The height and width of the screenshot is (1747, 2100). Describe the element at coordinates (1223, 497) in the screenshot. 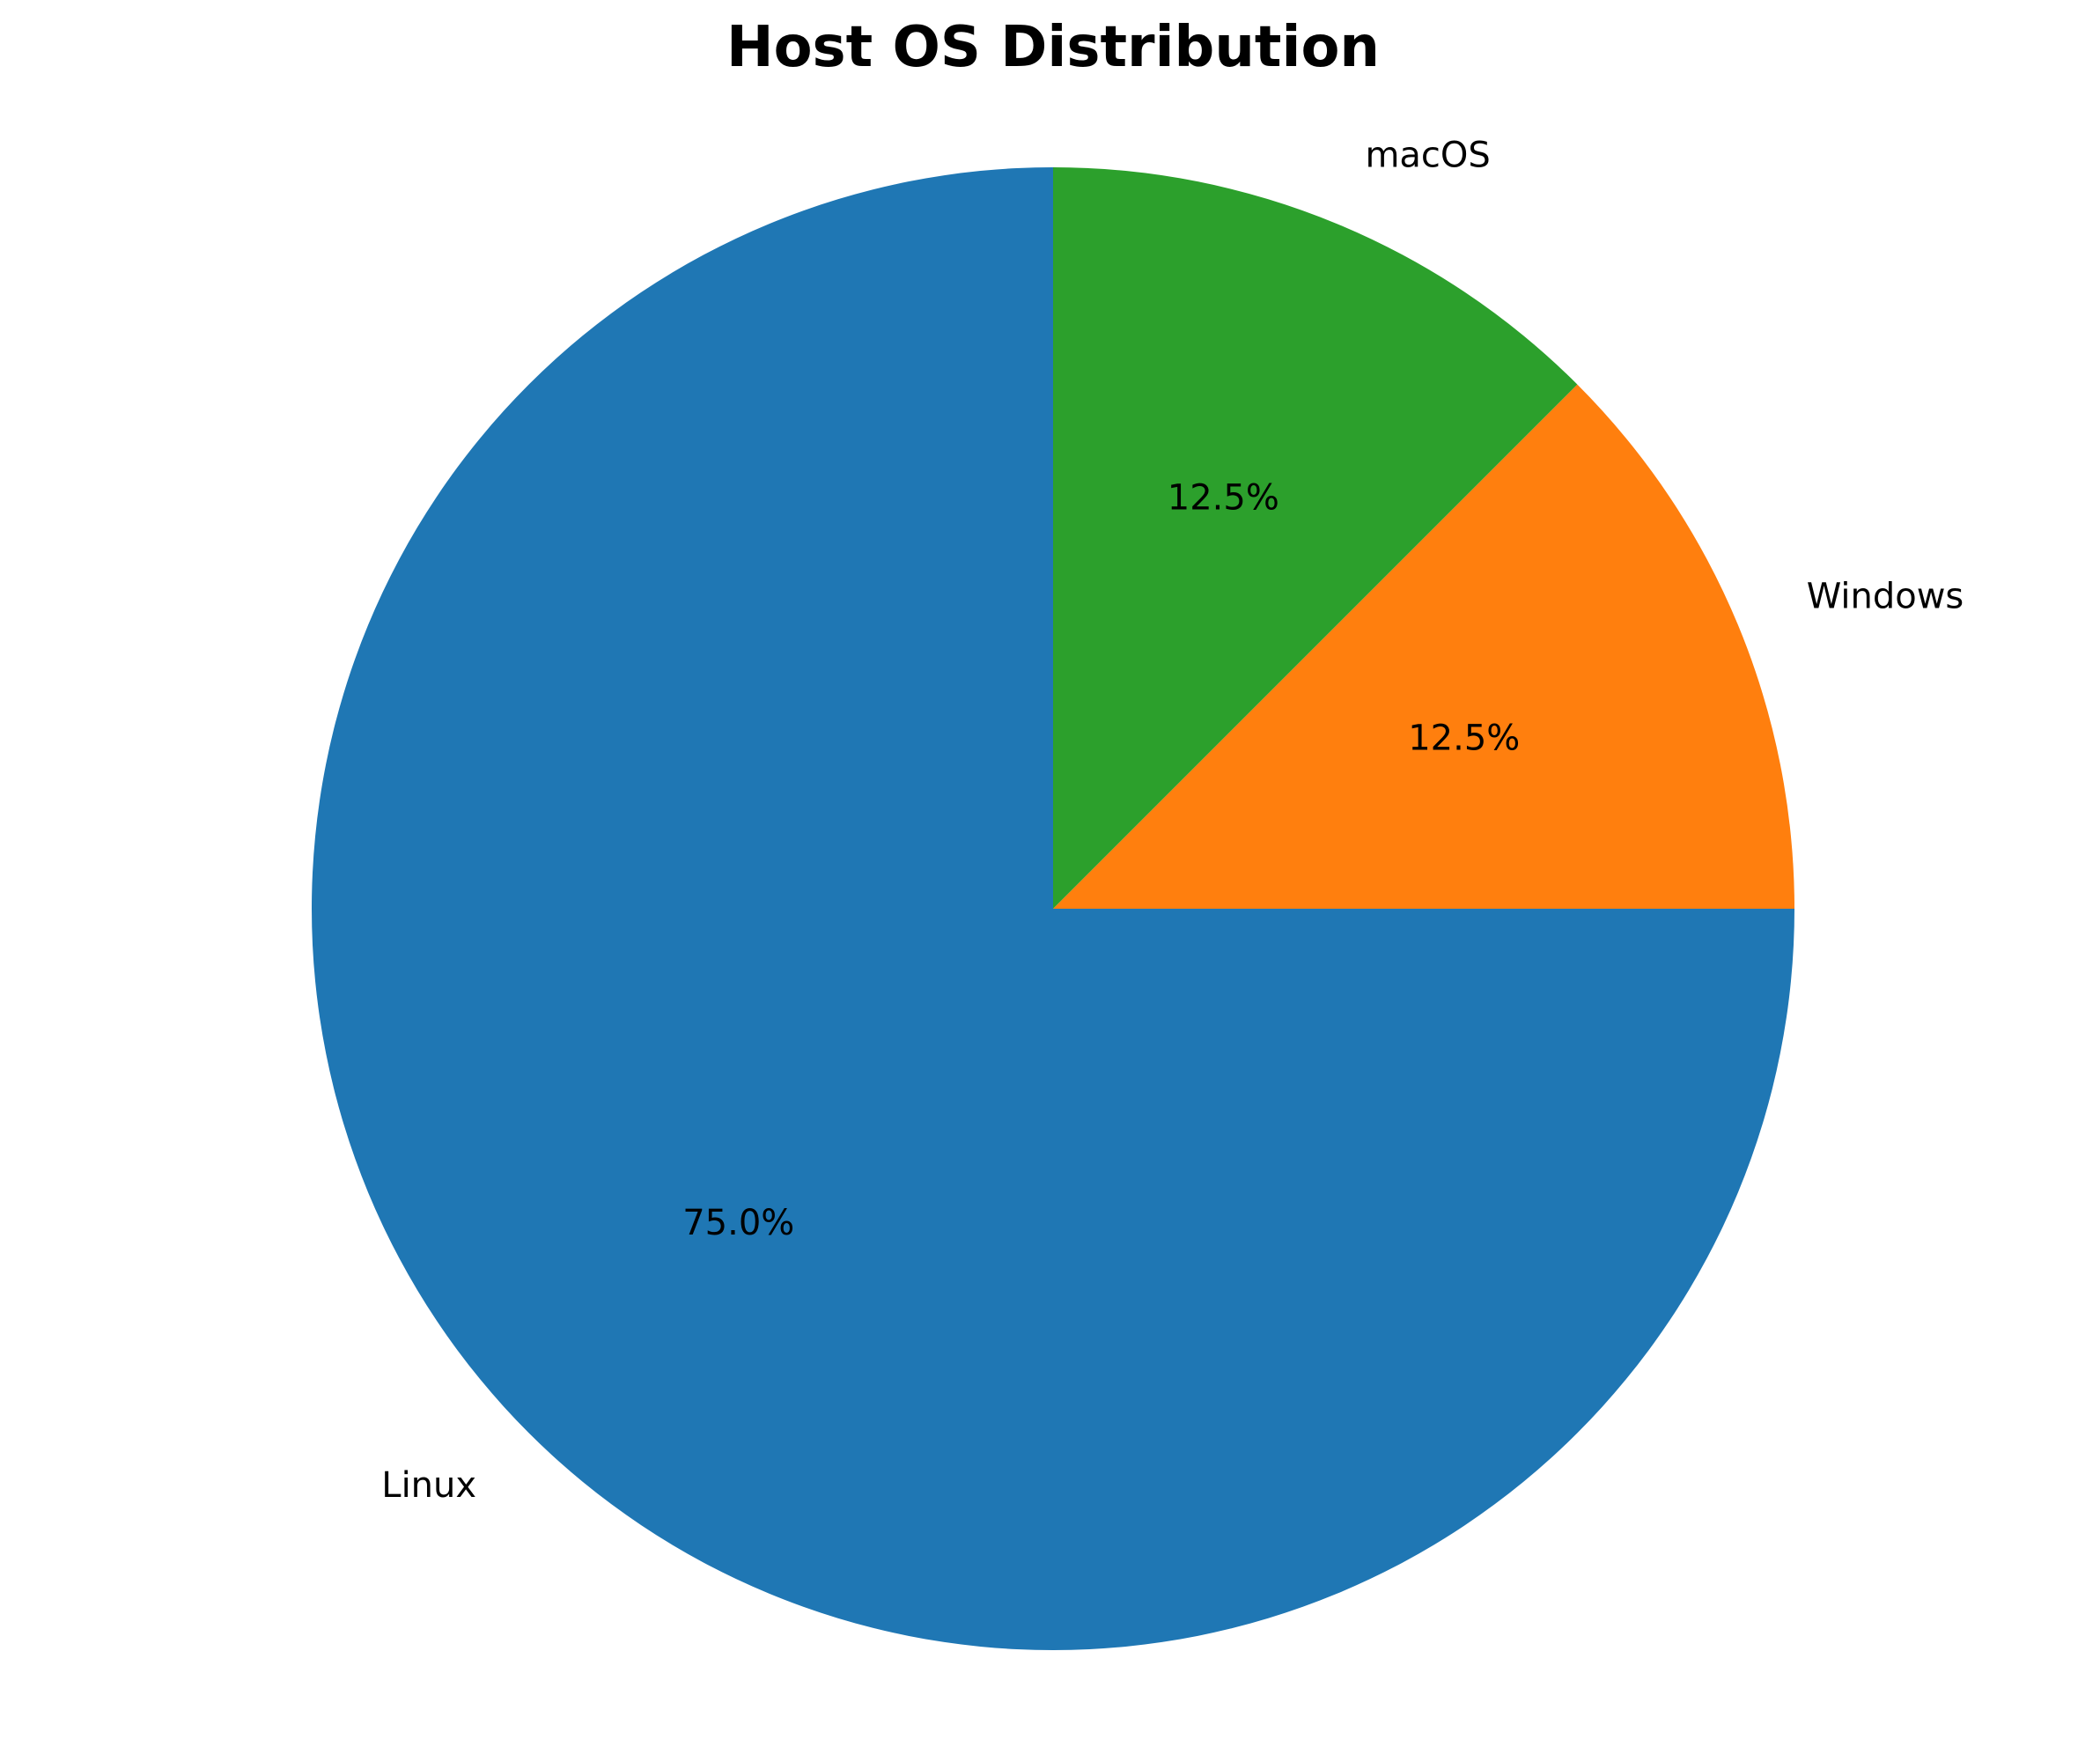

I see `pct-label-macos: 12.5%` at that location.